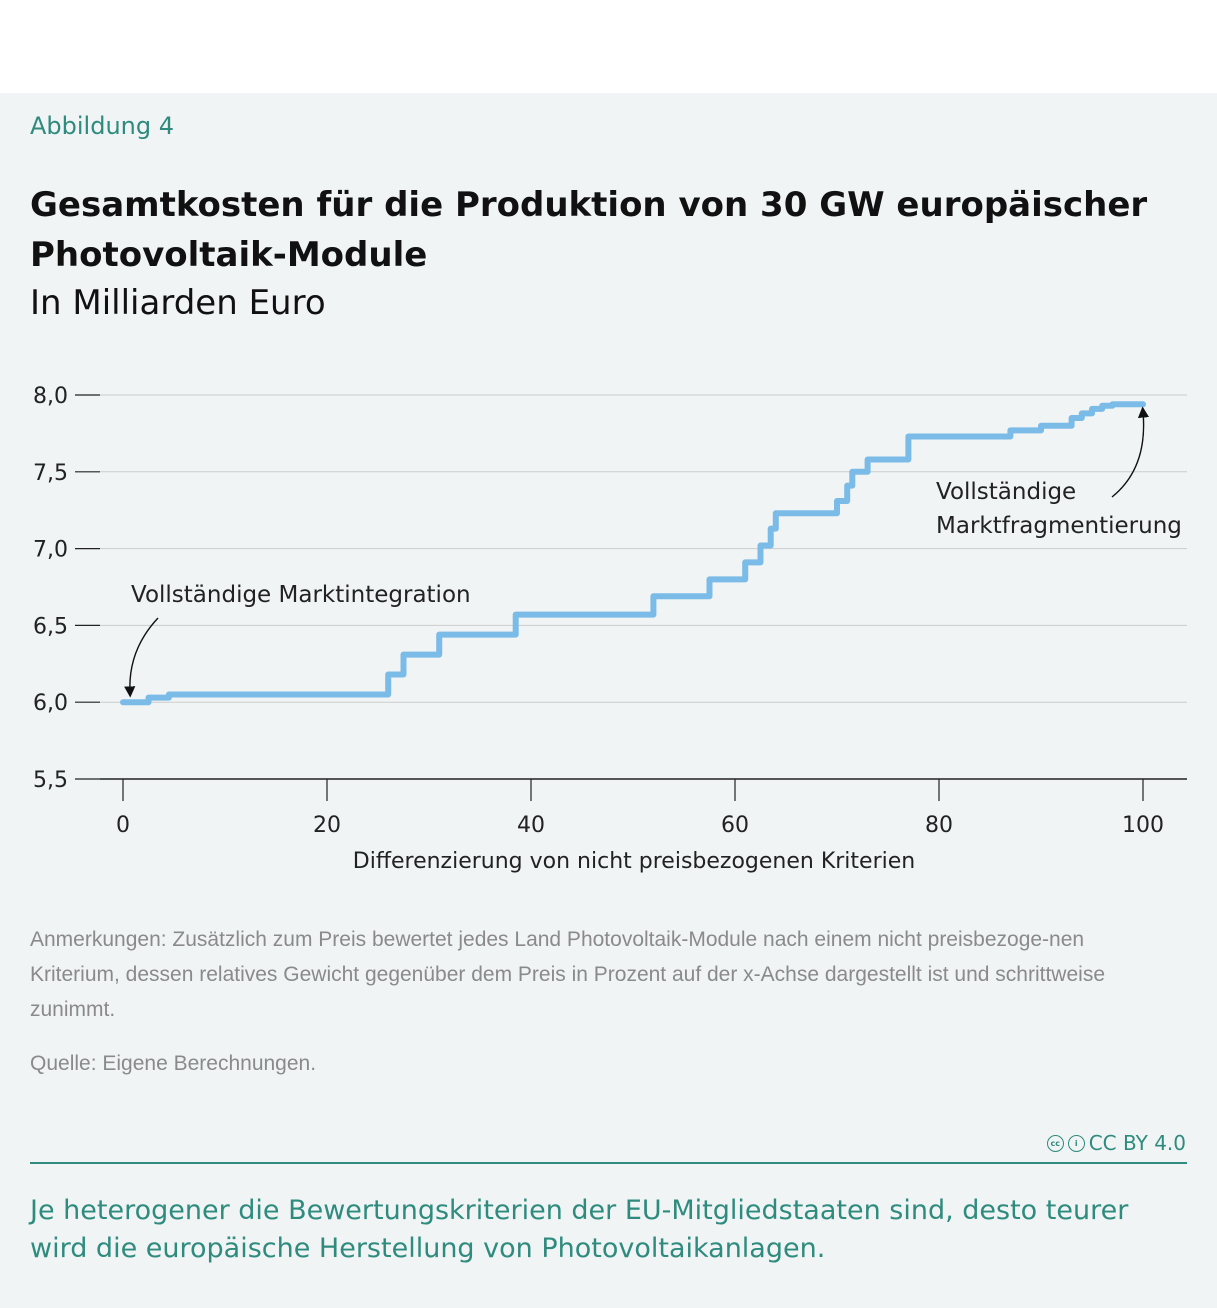  I want to click on chart-source: Quelle: Eigene Berechnungen., so click(173, 1063).